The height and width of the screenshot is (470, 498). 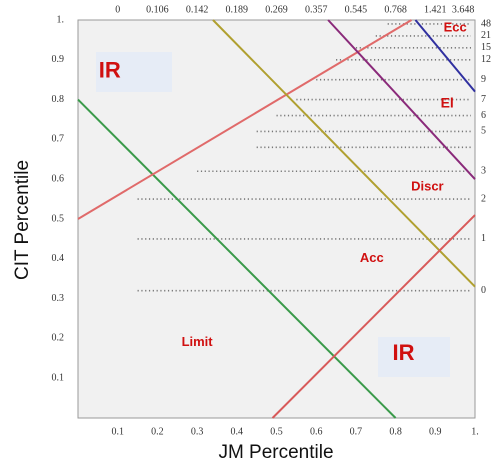 I want to click on region-label: Discr, so click(x=427, y=186).